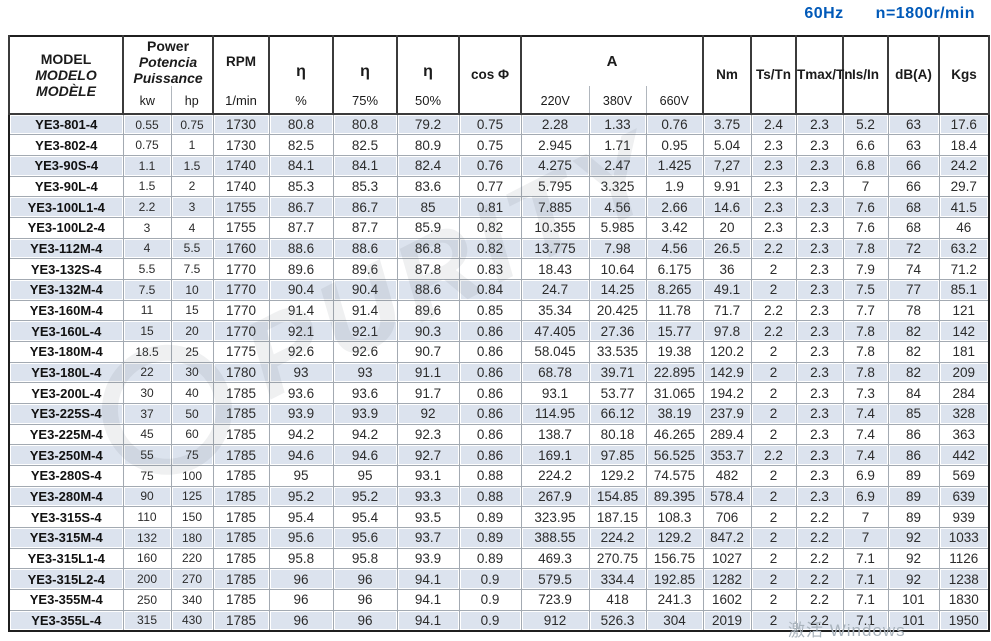 The width and height of the screenshot is (991, 641). Describe the element at coordinates (555, 434) in the screenshot. I see `value-cell: 138.7` at that location.